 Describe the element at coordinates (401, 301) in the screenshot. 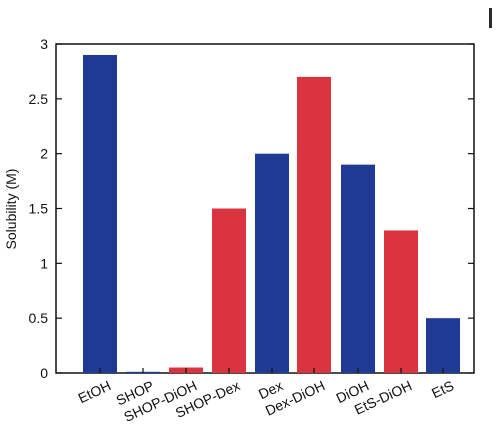

I see `bar-ets-dioh` at that location.